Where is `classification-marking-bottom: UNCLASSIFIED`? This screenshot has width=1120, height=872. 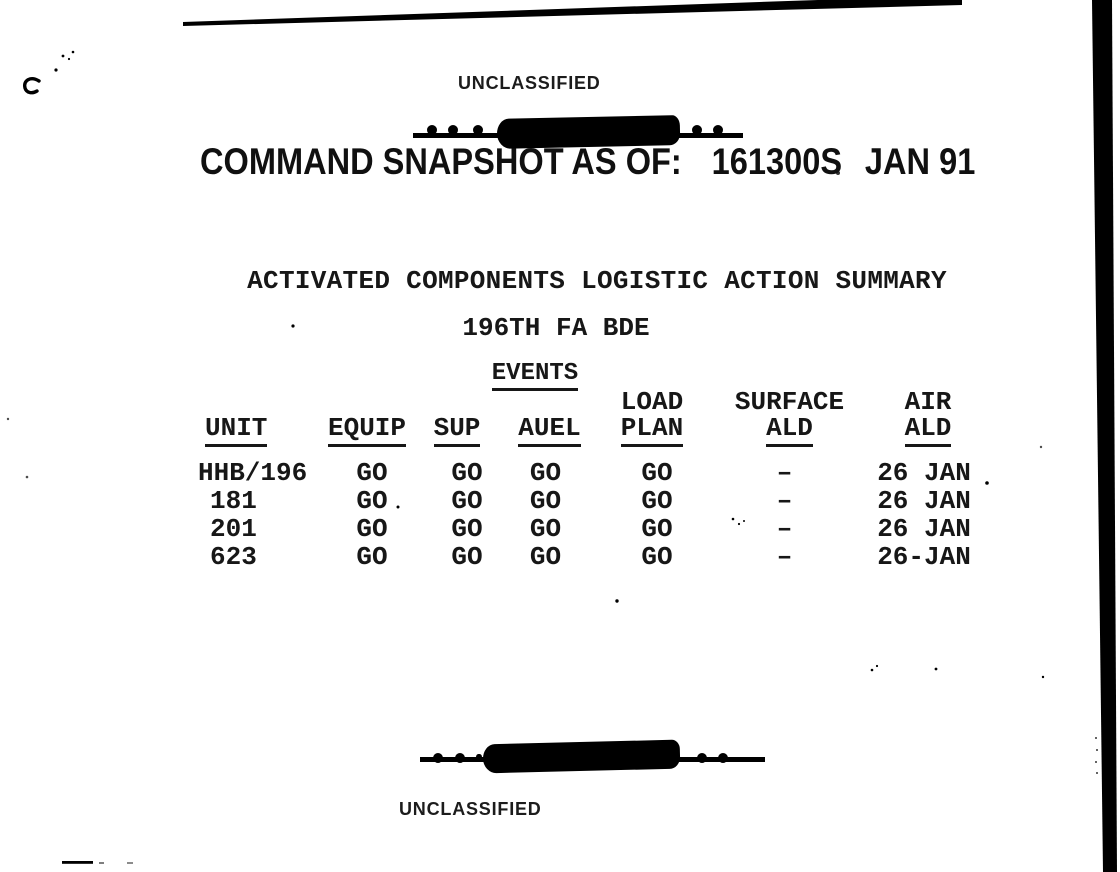
classification-marking-bottom: UNCLASSIFIED is located at coordinates (470, 809).